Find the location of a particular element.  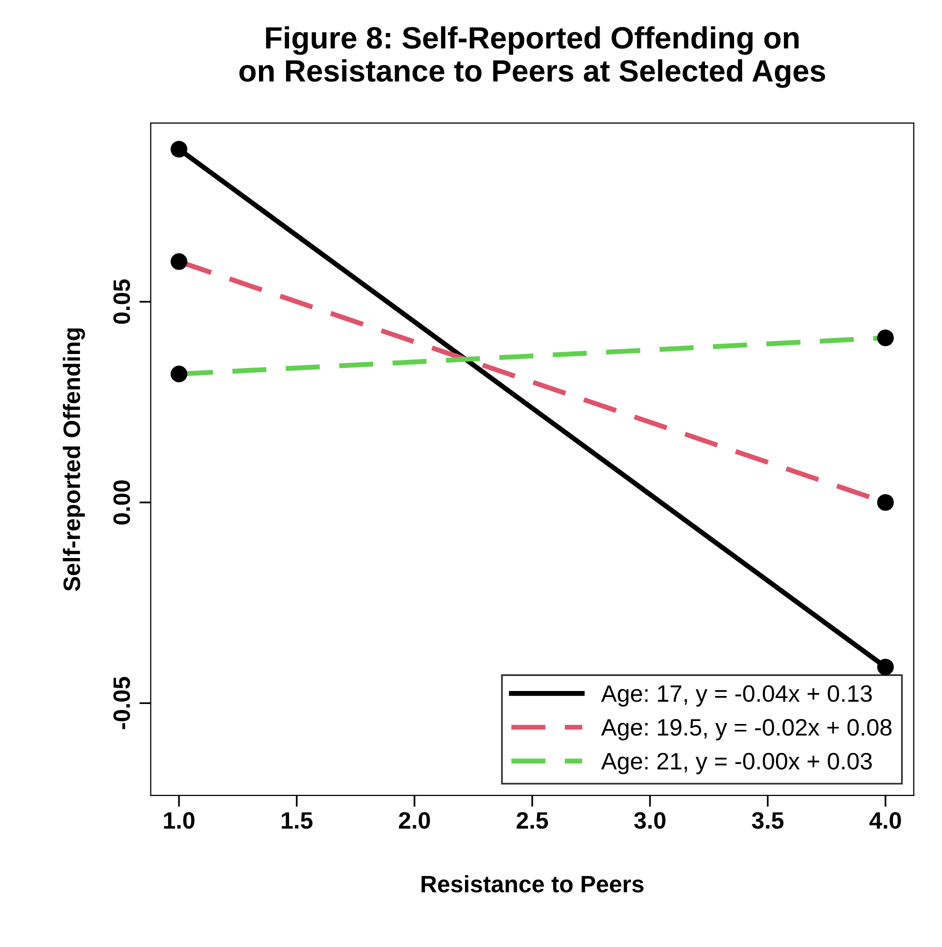

x-tick-label: 4.0 is located at coordinates (885, 820).